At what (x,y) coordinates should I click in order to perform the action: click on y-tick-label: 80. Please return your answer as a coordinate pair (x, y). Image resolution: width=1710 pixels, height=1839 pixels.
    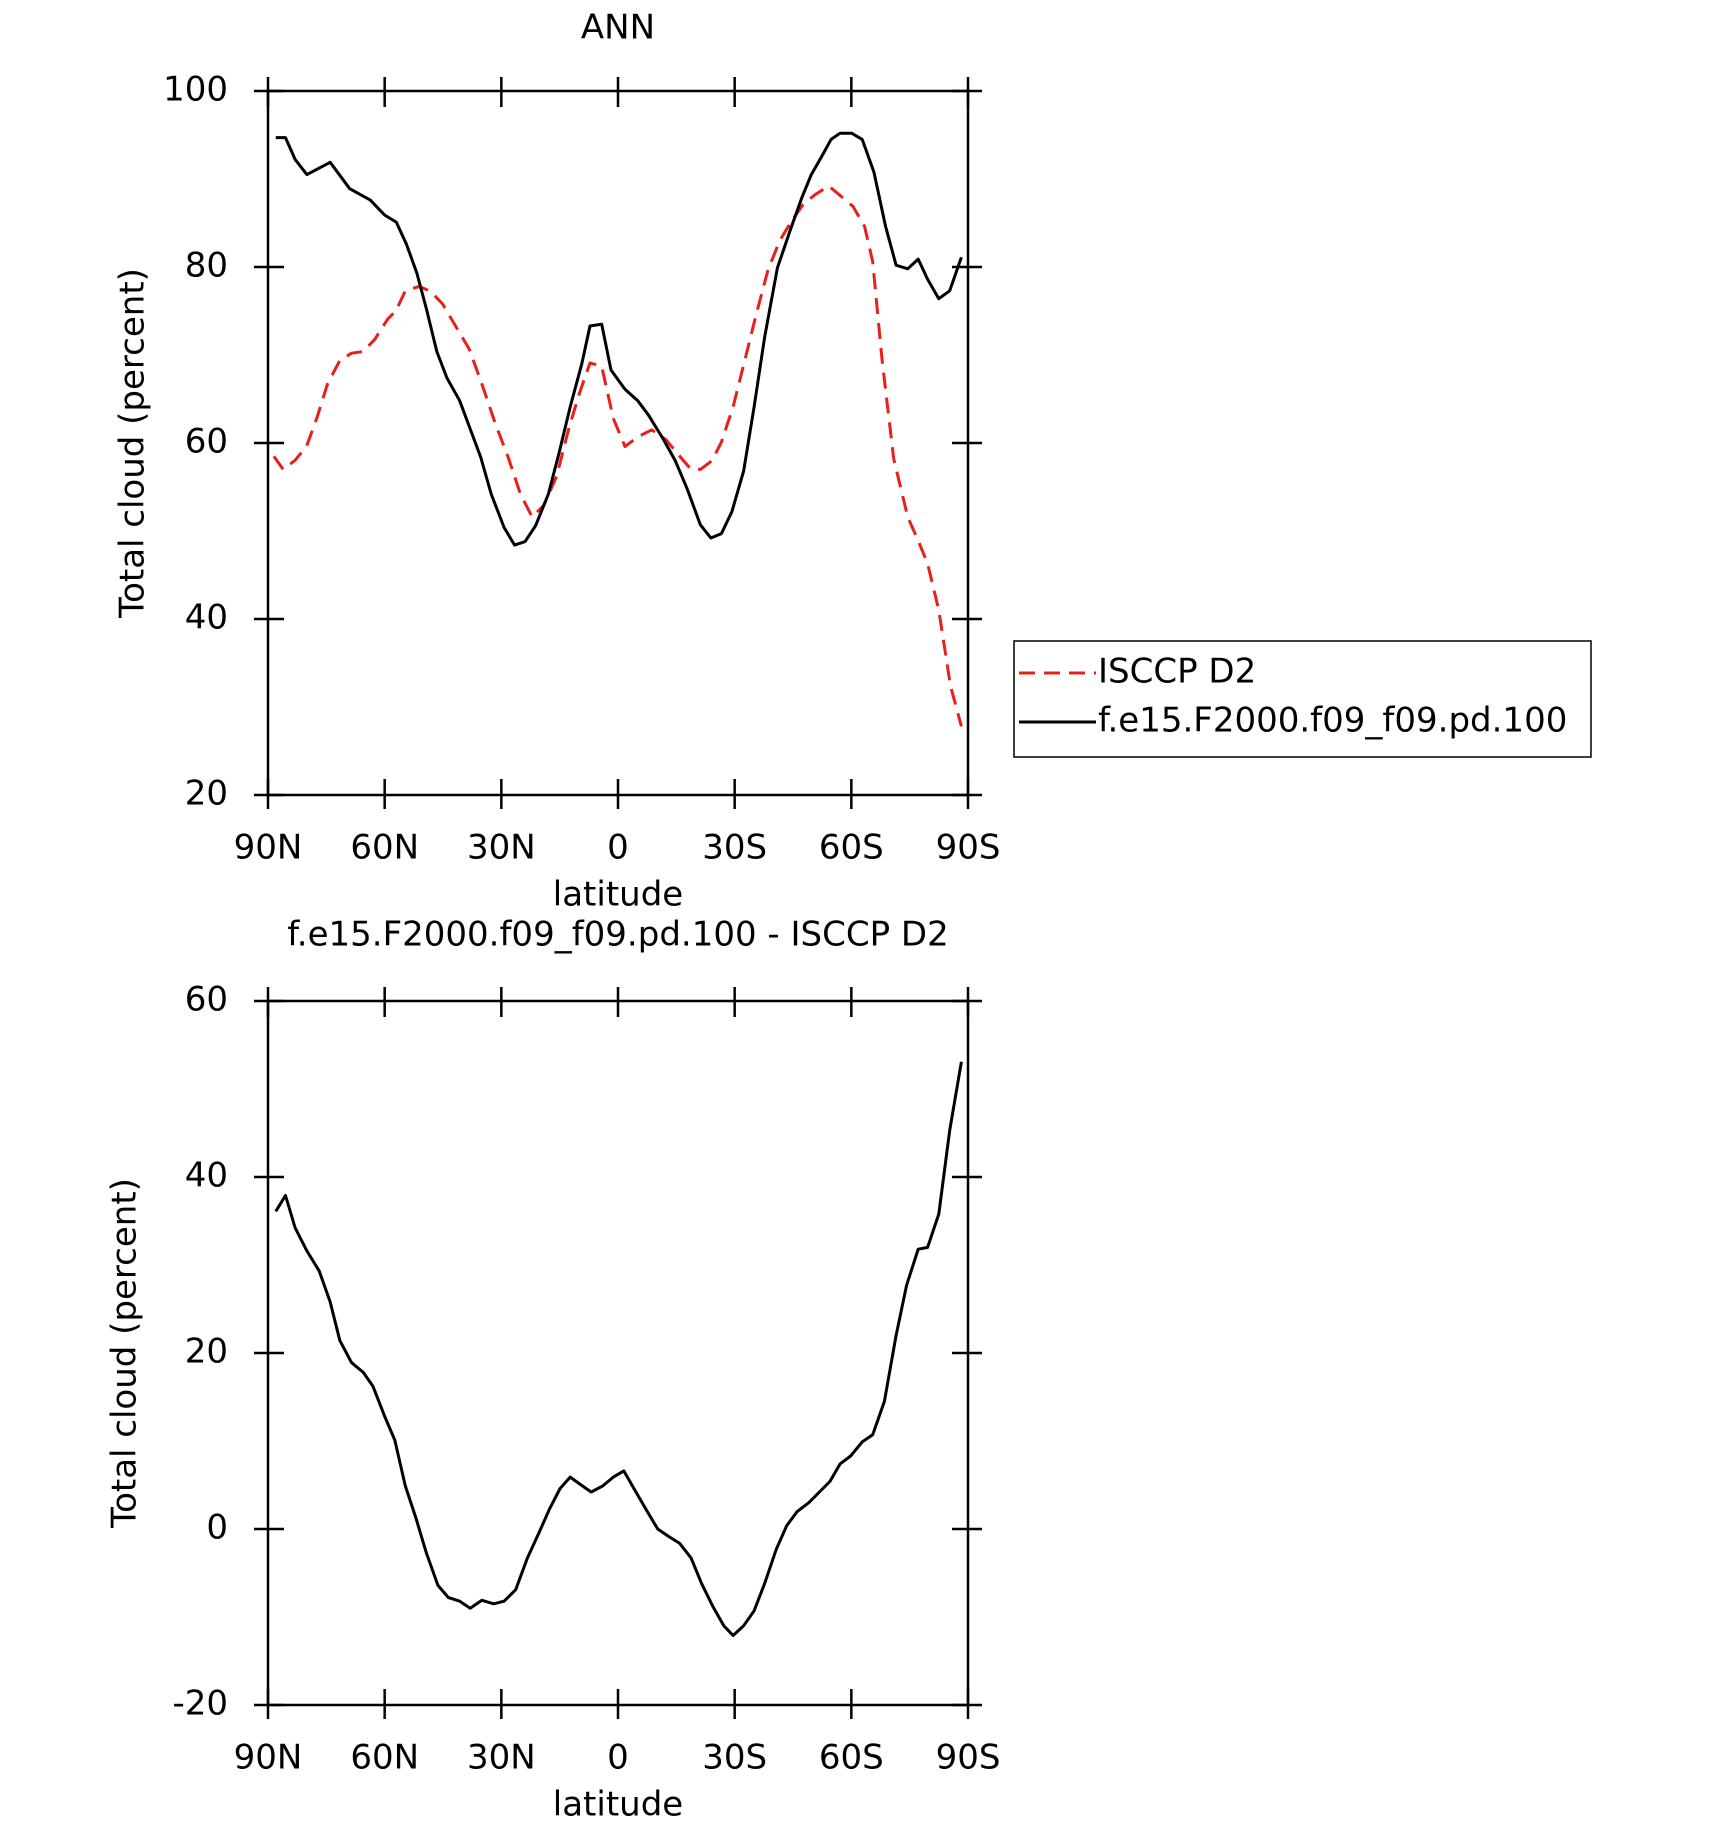
    Looking at the image, I should click on (206, 266).